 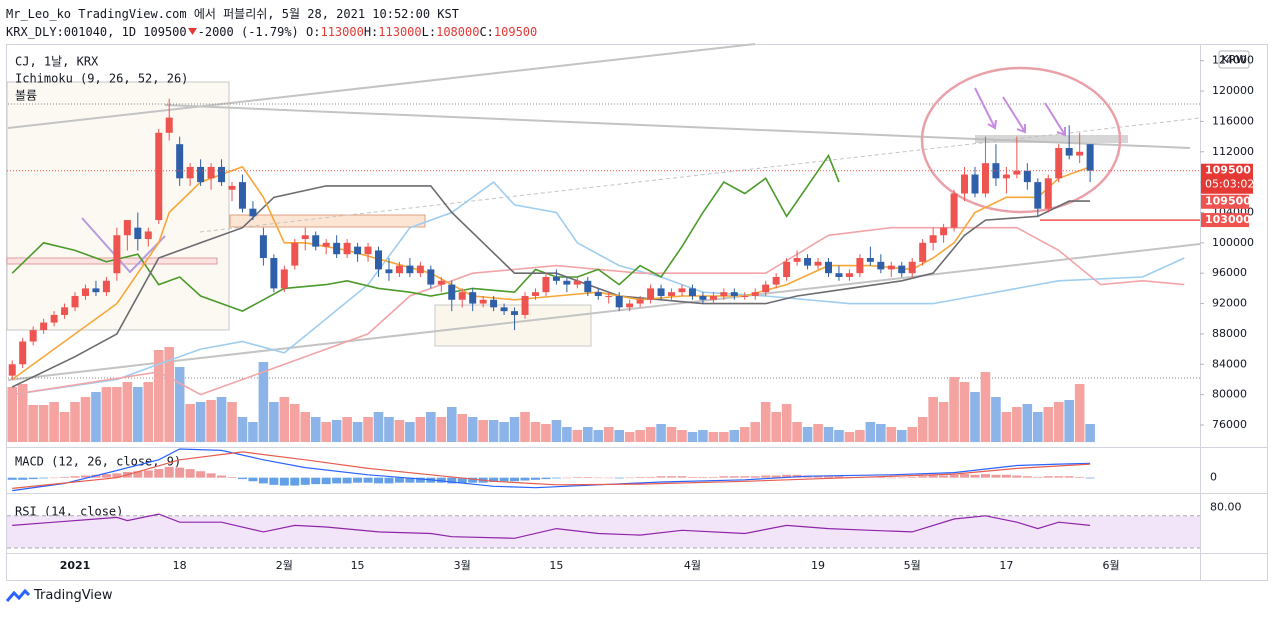 What do you see at coordinates (421, 32) in the screenshot?
I see `ohlc: O:113000H:113000L:108000C:109500` at bounding box center [421, 32].